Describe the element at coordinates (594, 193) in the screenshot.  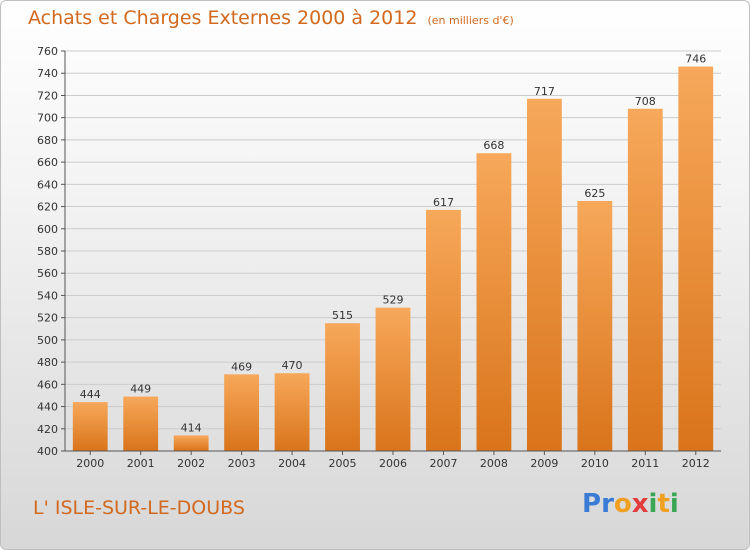
I see `data-label: 625` at that location.